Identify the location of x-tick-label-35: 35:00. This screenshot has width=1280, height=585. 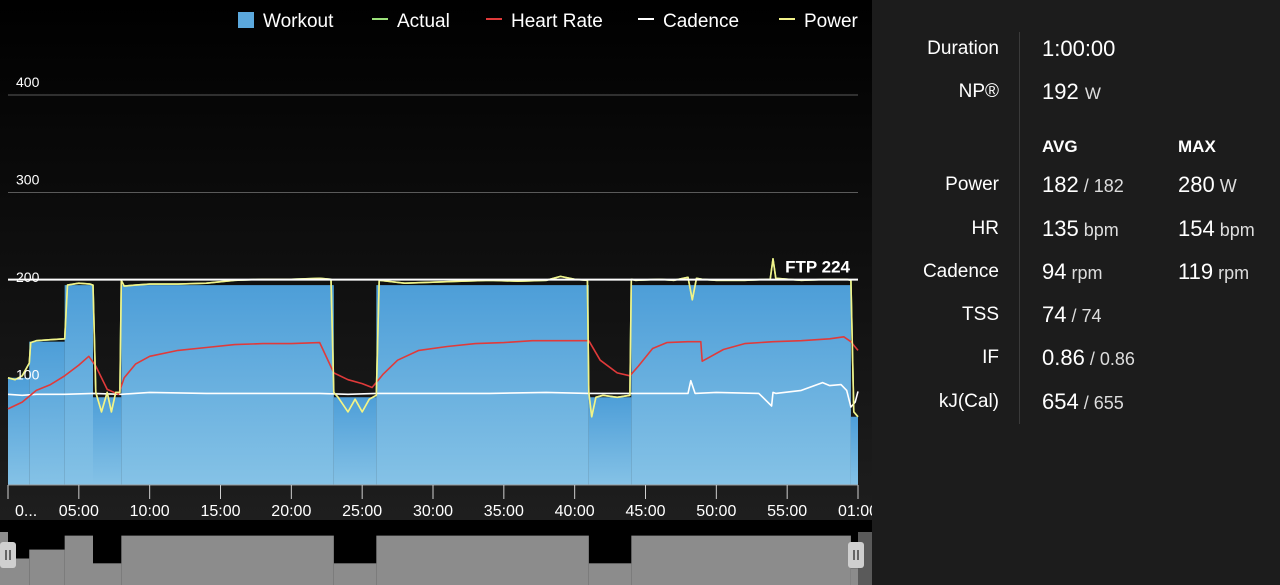
(504, 511).